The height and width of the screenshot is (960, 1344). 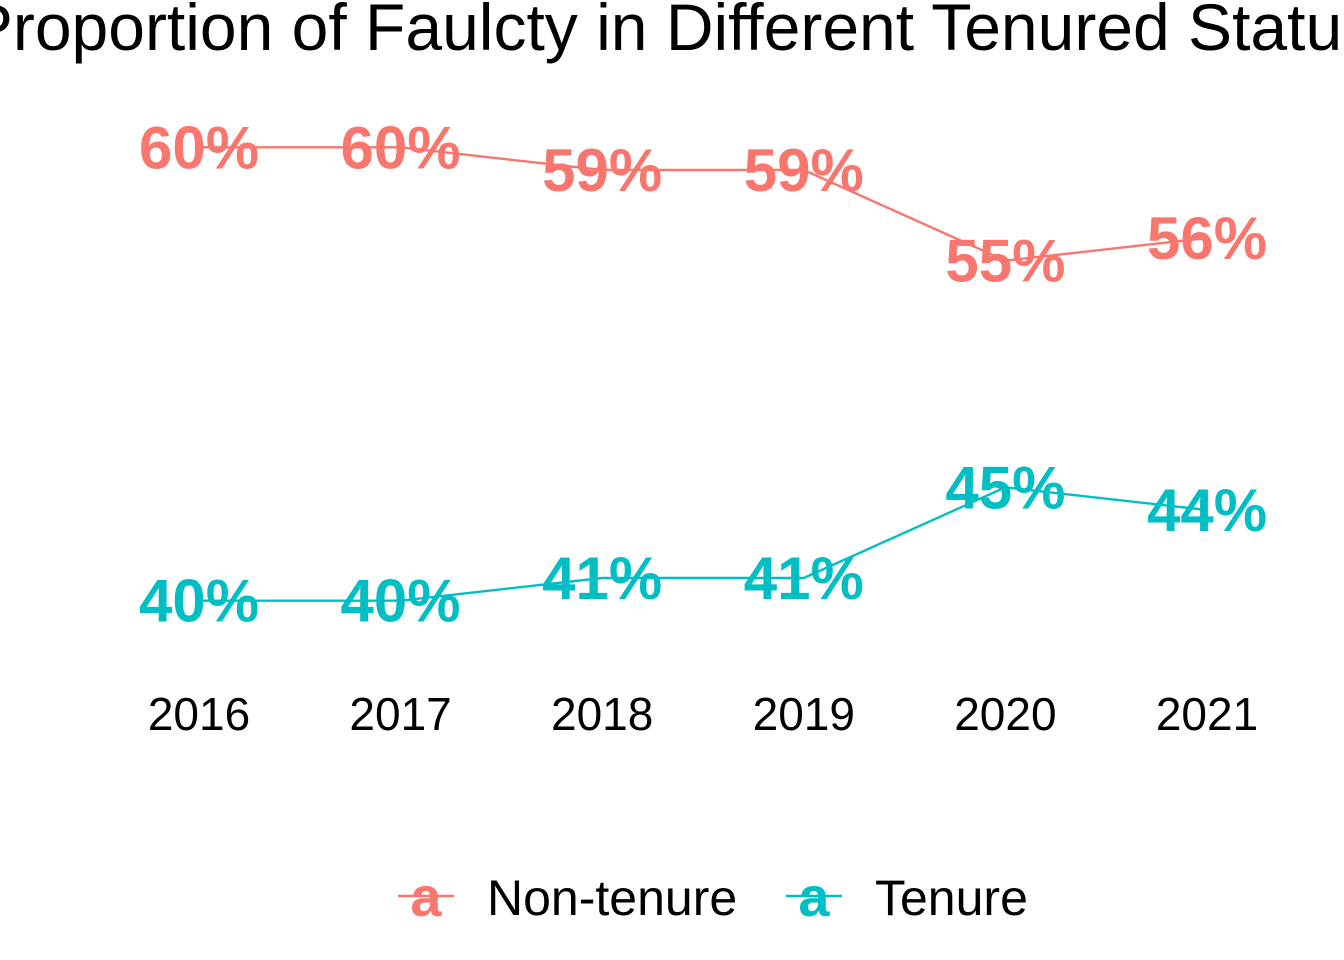 I want to click on series-line-tenure, so click(x=703, y=544).